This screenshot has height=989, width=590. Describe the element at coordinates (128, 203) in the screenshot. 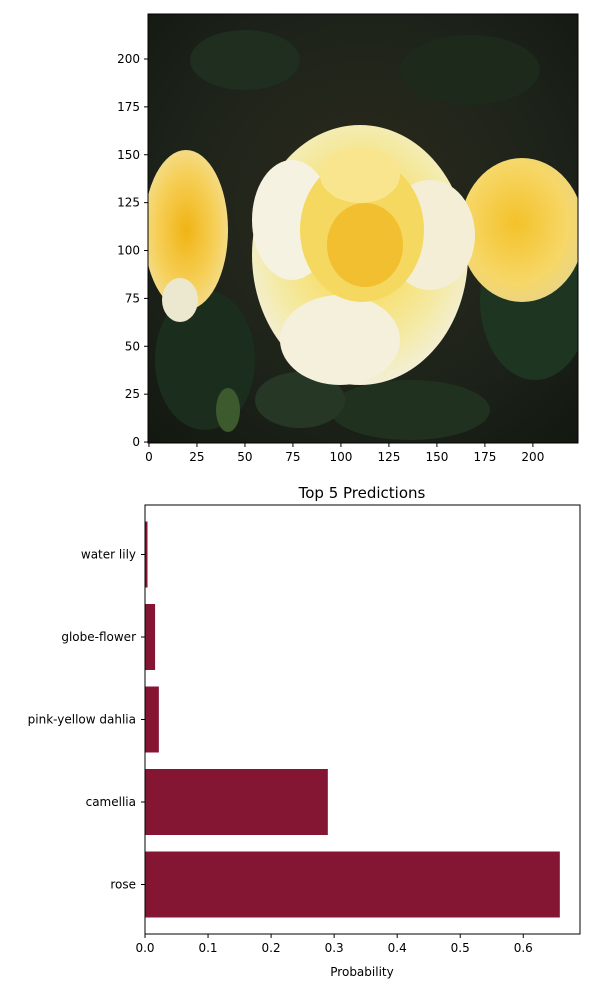

I see `image-y-tick-label: 125` at that location.